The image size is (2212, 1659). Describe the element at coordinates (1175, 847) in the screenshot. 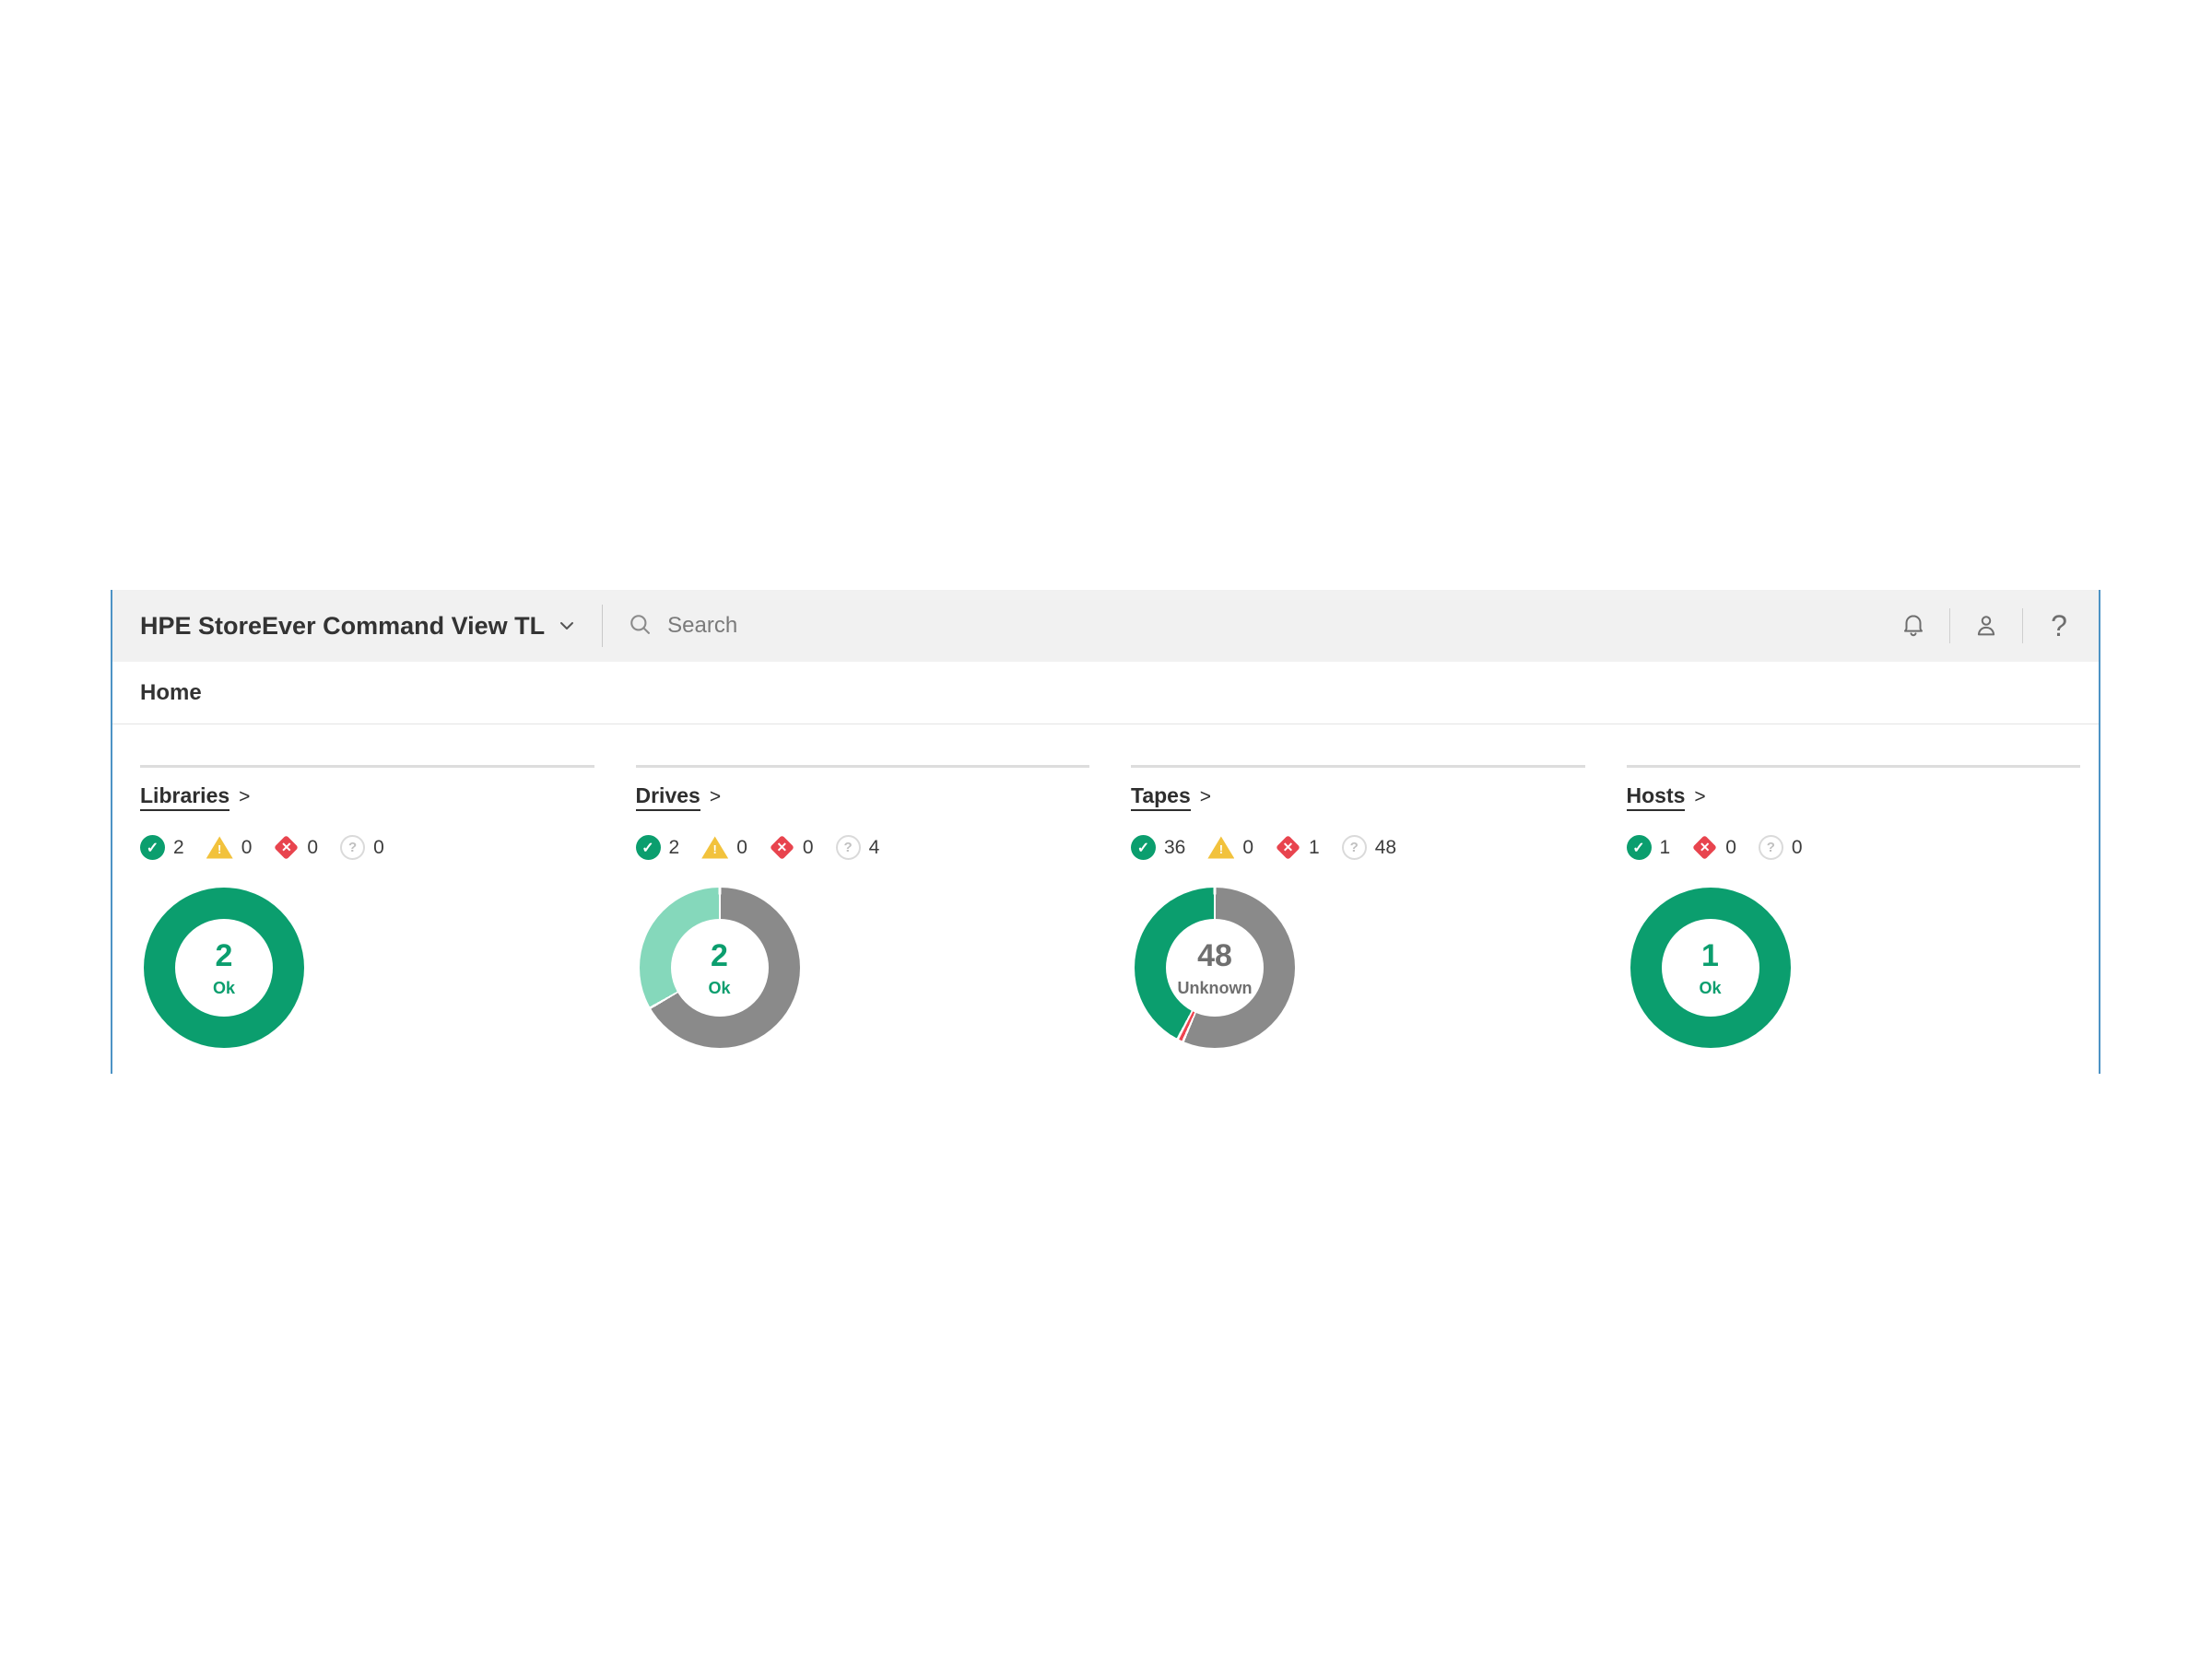

I see `ok-count: 36` at that location.